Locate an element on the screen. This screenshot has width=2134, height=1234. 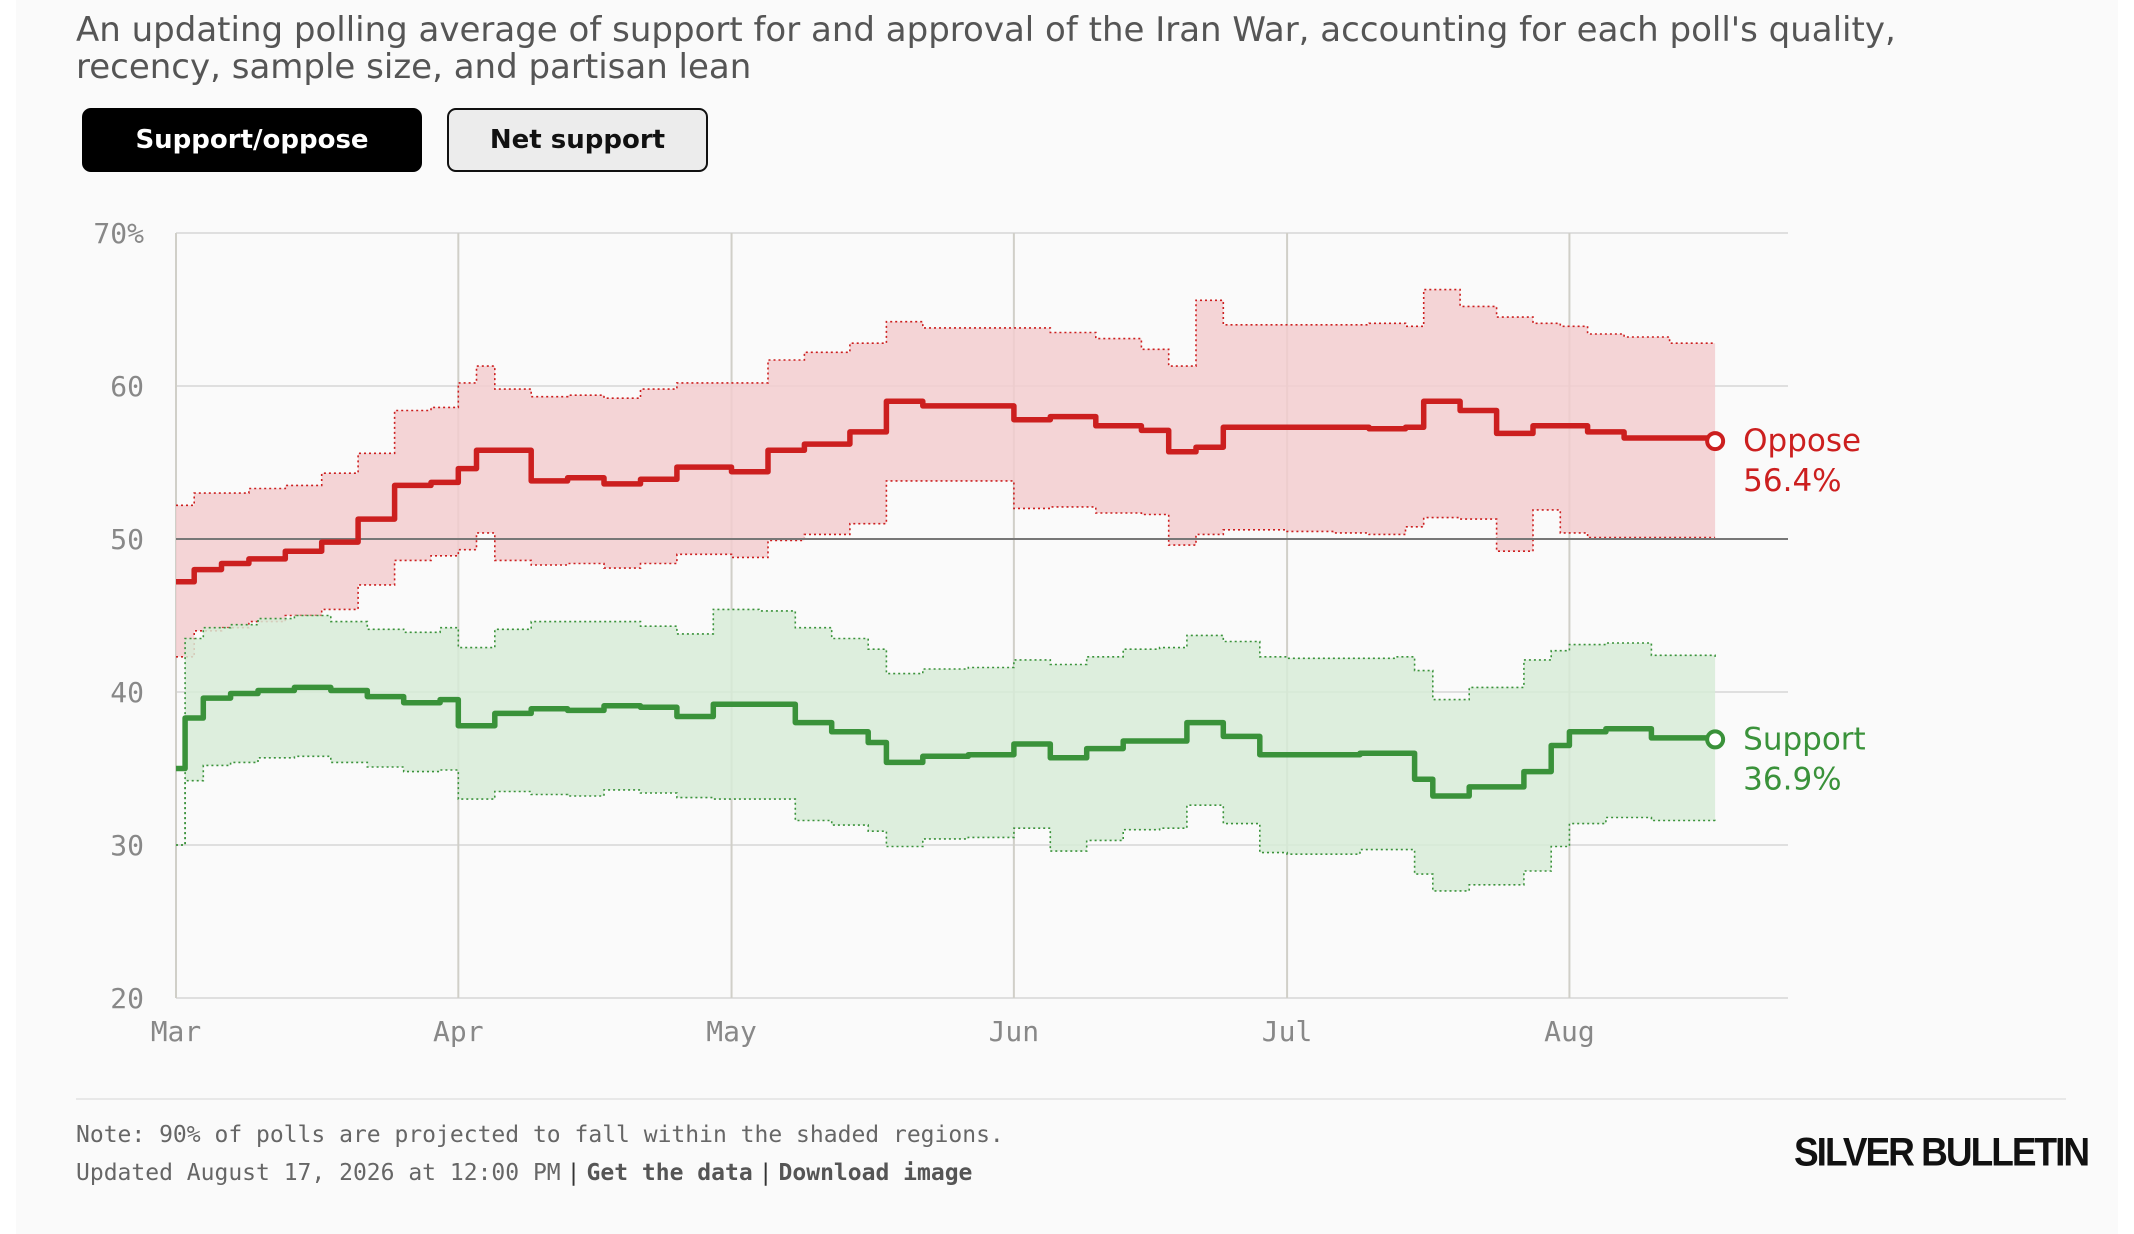
support-end-value: 36.9% is located at coordinates (1792, 779).